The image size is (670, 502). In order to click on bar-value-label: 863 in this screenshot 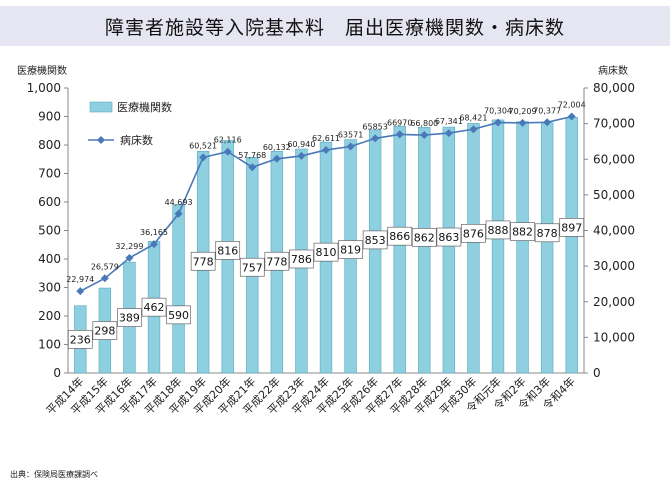, I will do `click(448, 237)`.